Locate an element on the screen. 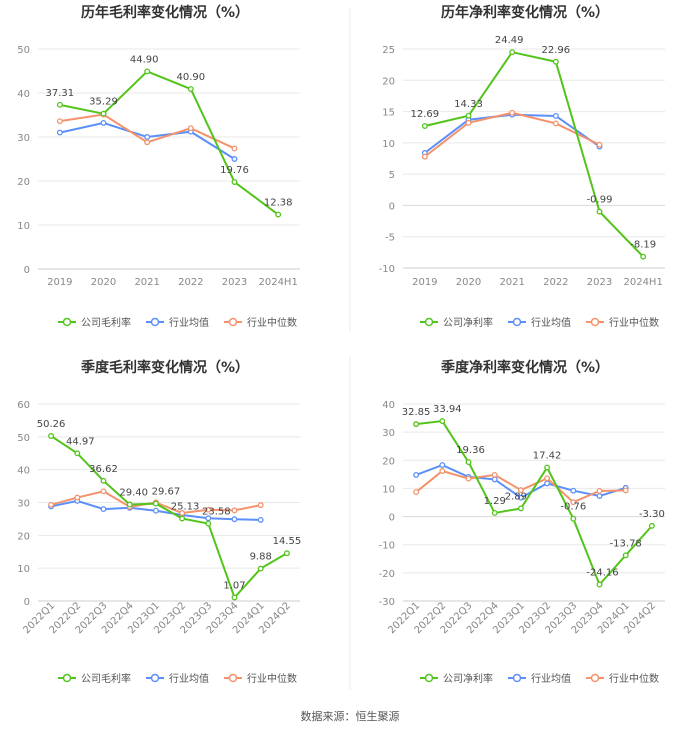  data-label: 32.85 is located at coordinates (416, 412).